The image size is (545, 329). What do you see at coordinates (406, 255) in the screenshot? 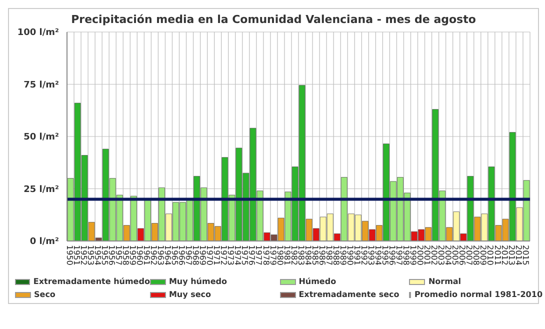
I see `x-tick-label: 1998` at bounding box center [406, 255].